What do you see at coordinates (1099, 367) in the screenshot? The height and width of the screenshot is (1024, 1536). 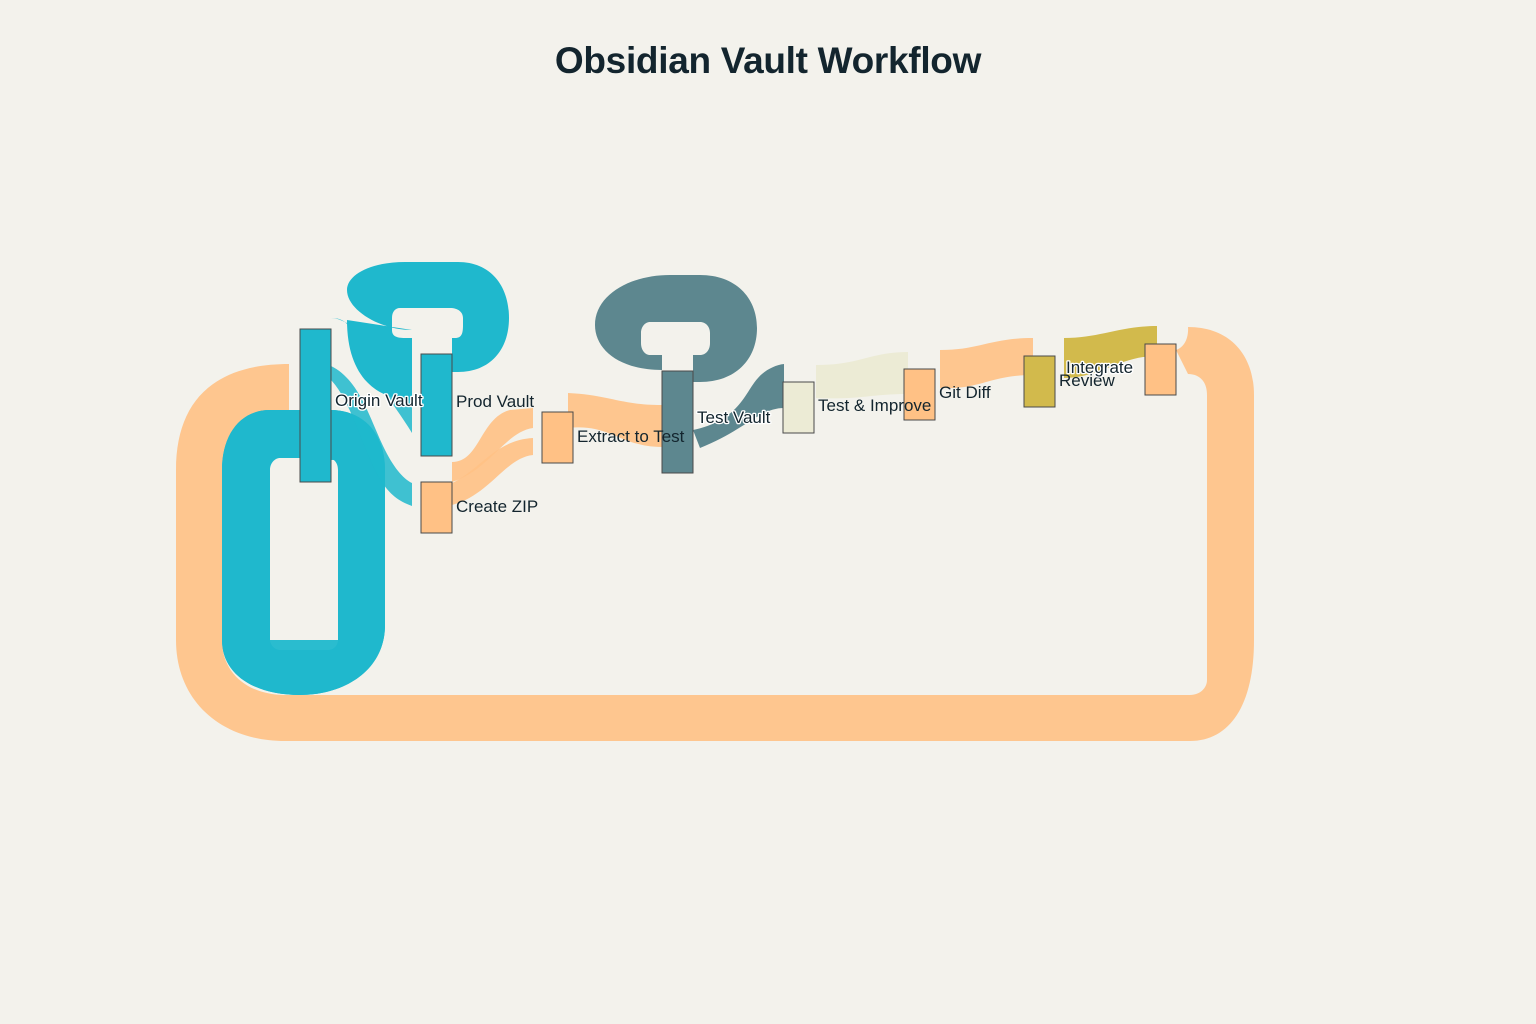 I see `label-integrate: Integrate` at bounding box center [1099, 367].